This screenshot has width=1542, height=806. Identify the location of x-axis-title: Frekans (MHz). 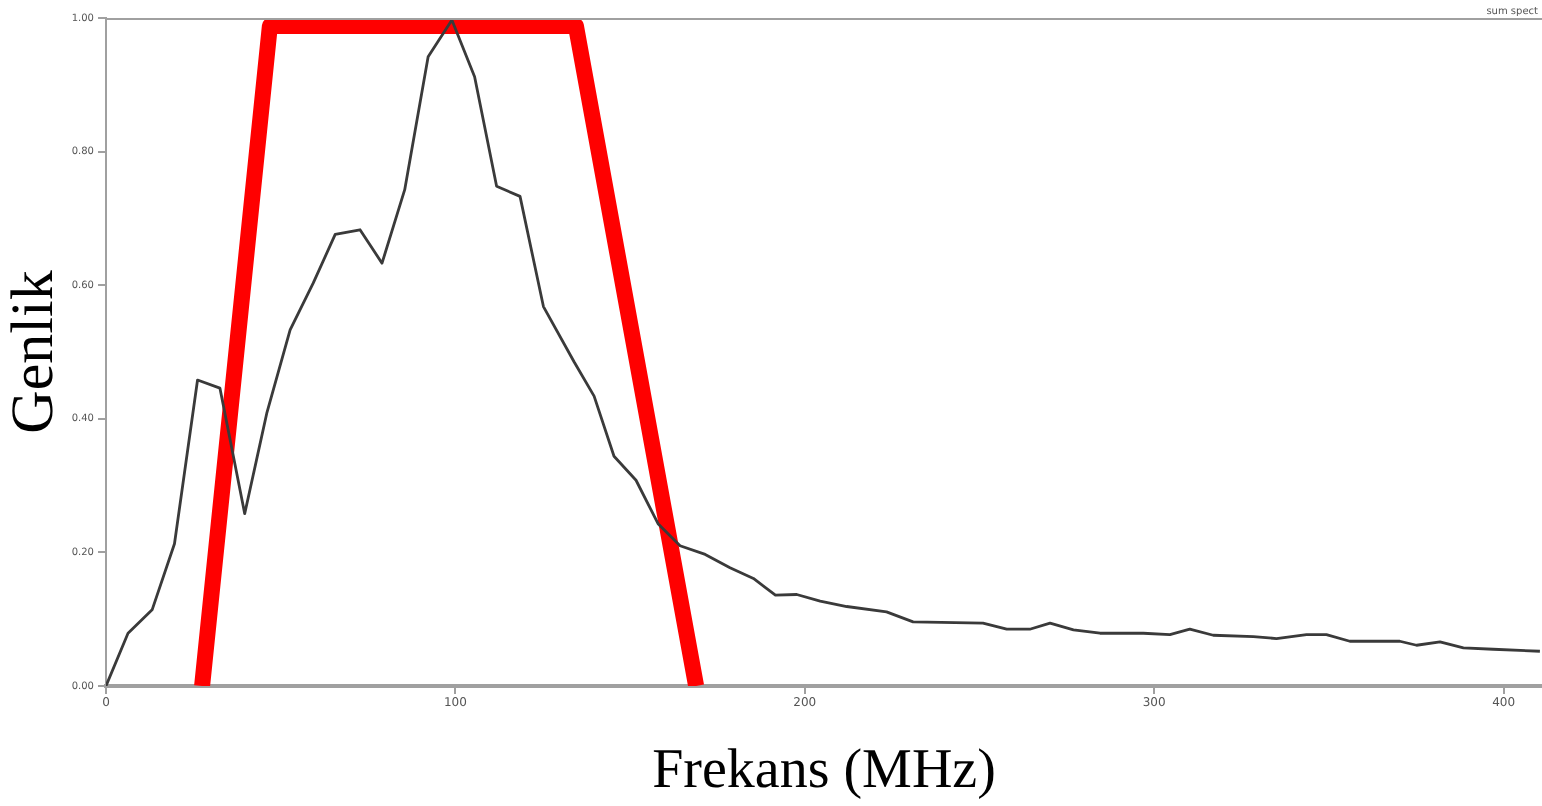
(824, 770).